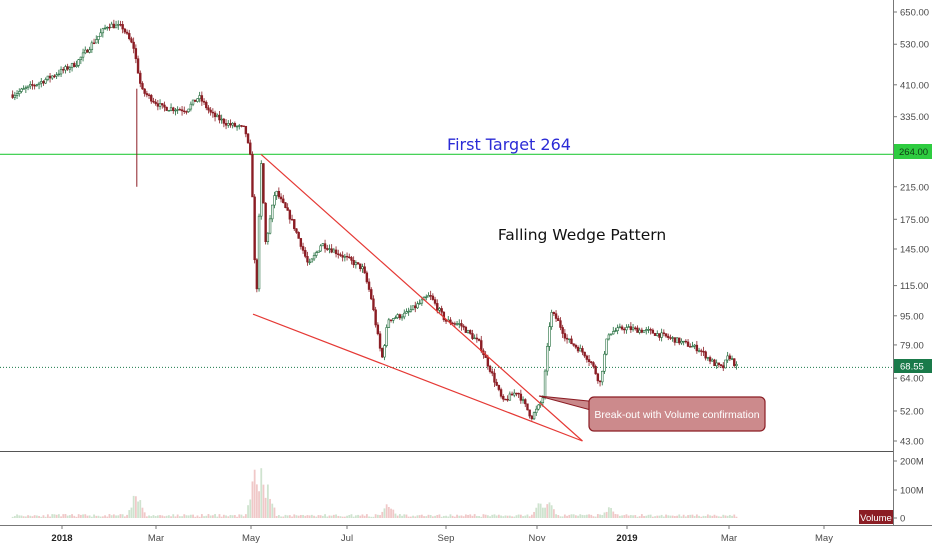 The width and height of the screenshot is (932, 550). I want to click on wedge-lower-trendline, so click(417, 377).